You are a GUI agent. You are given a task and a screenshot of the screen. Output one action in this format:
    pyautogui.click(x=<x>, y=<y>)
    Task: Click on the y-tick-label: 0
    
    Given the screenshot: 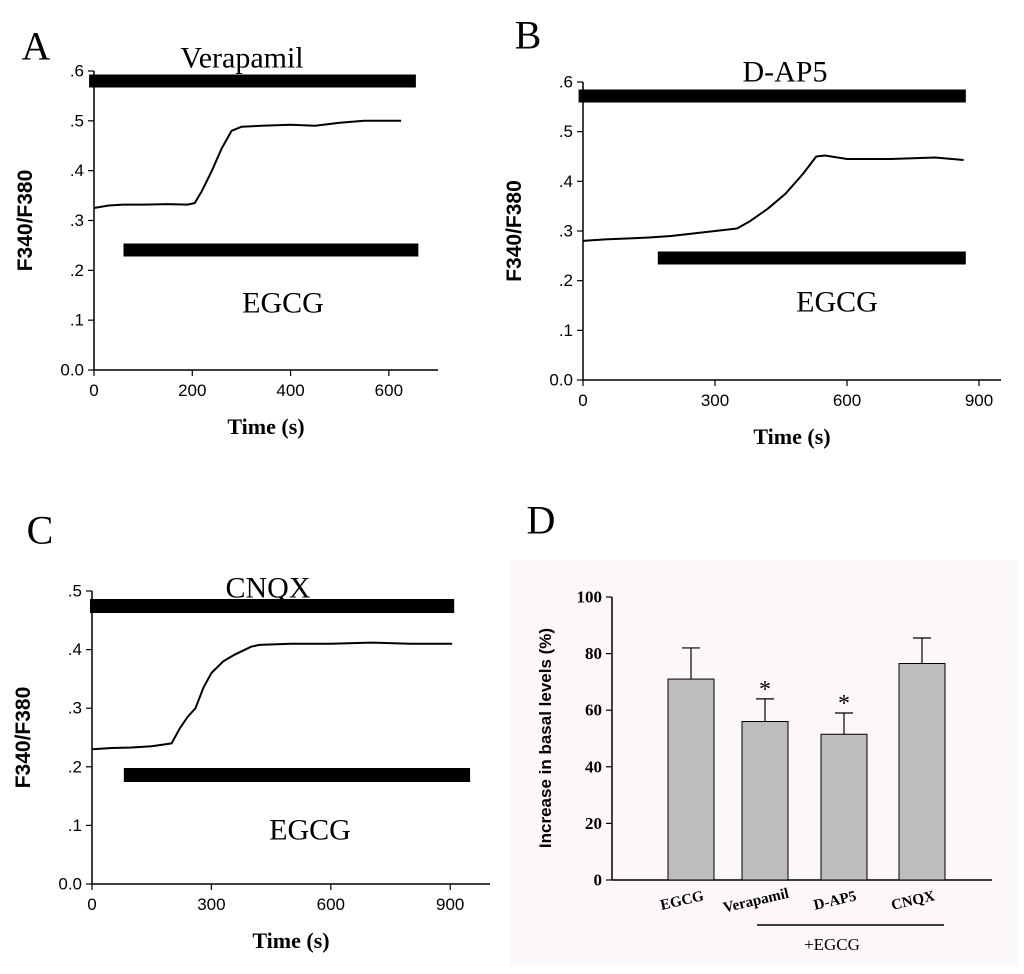 What is the action you would take?
    pyautogui.click(x=598, y=880)
    